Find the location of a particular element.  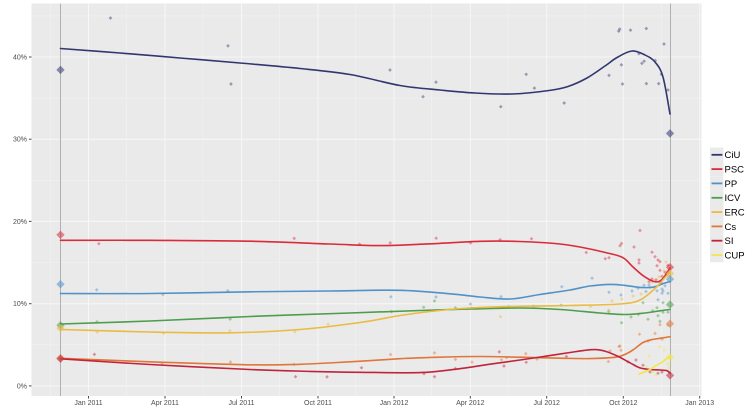

svg-text: Jan 2011 is located at coordinates (88, 403).